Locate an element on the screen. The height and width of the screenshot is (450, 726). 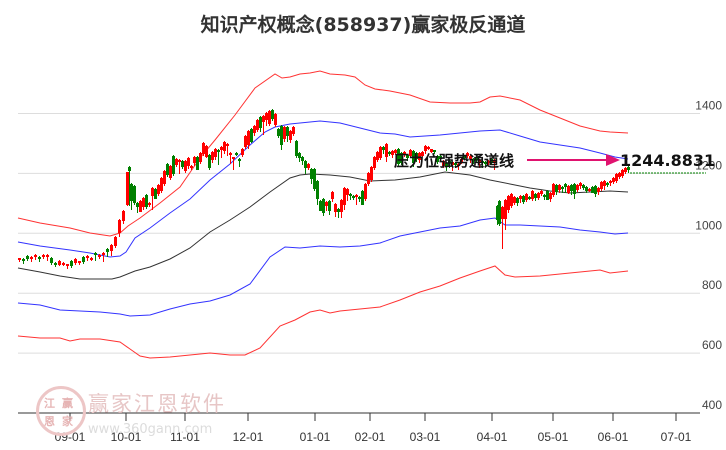
x-tick-label: 12-01 is located at coordinates (248, 437).